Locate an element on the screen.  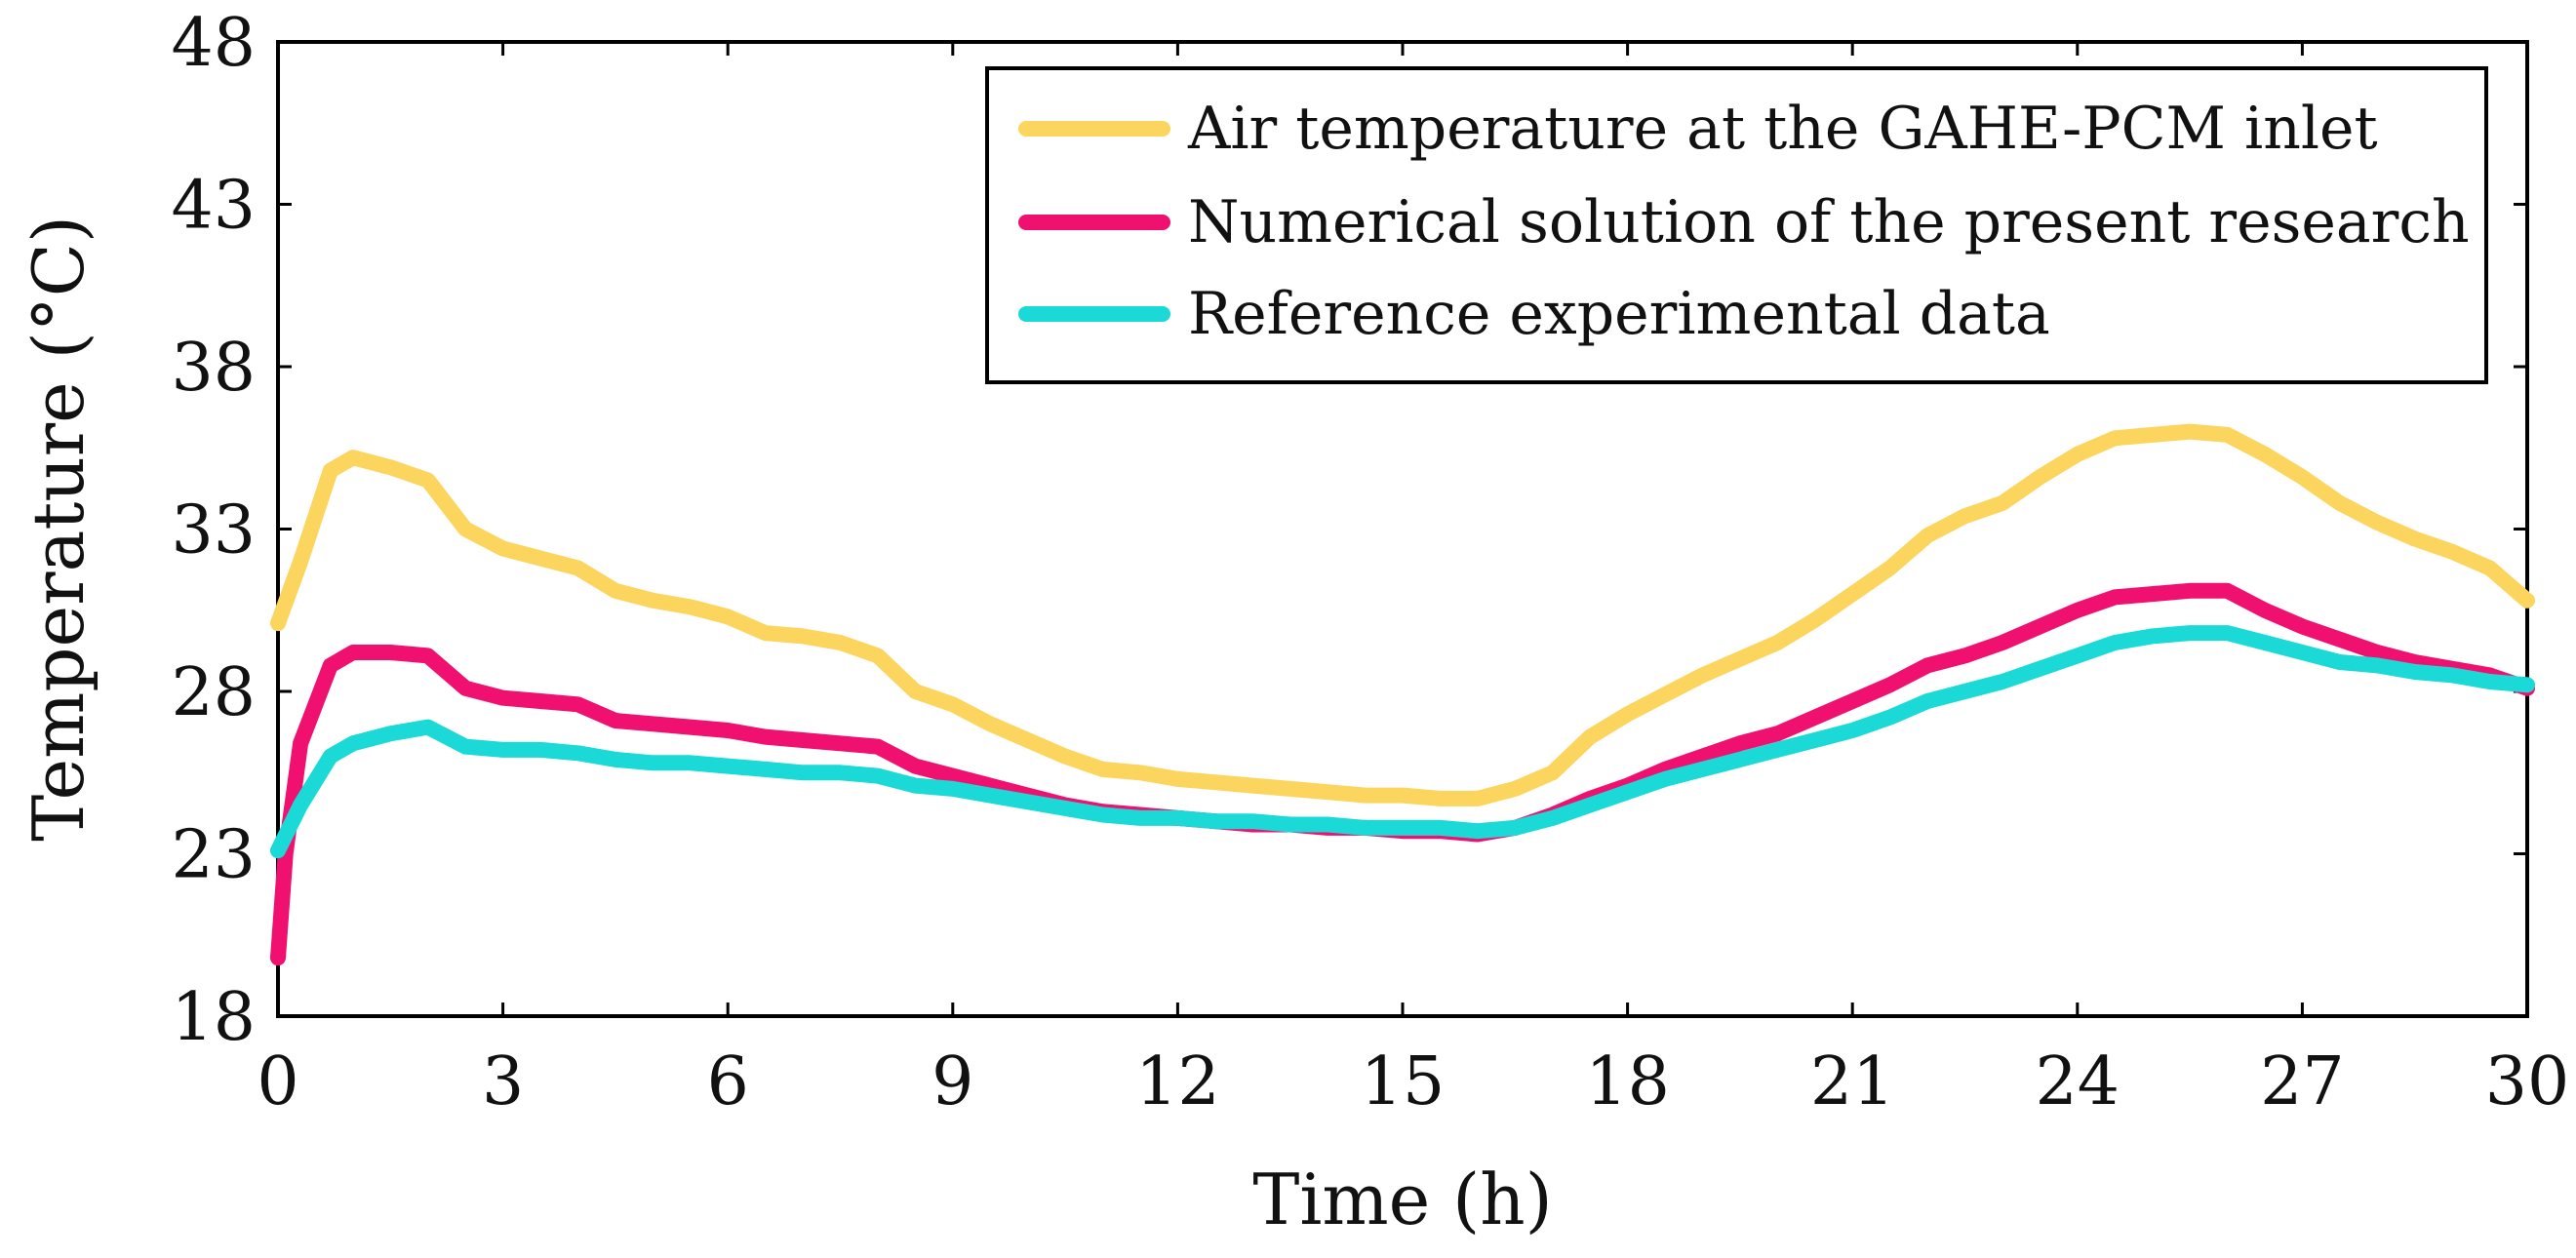
y-tick-label: 43 is located at coordinates (213, 206).